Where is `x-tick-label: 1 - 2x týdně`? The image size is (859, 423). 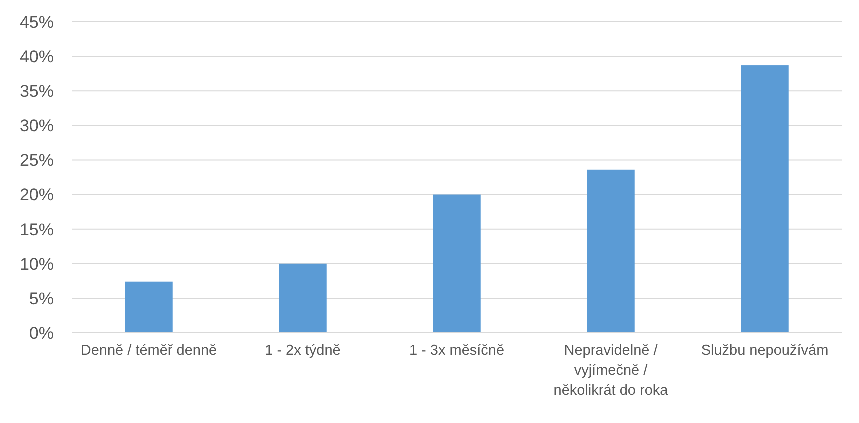 x-tick-label: 1 - 2x týdně is located at coordinates (303, 351).